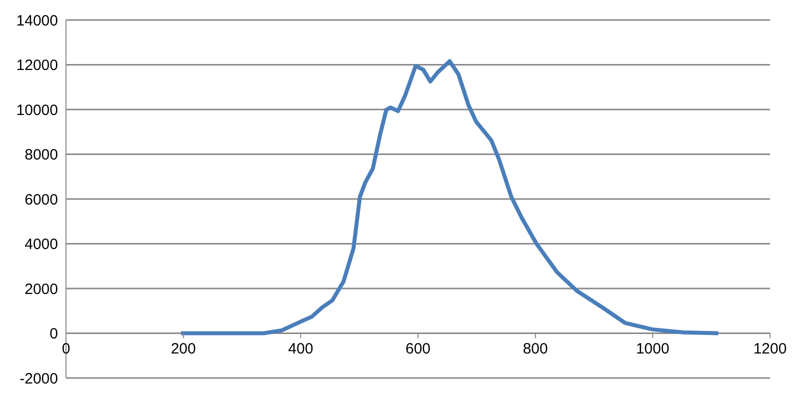  Describe the element at coordinates (653, 349) in the screenshot. I see `x-tick-label: 1000` at that location.